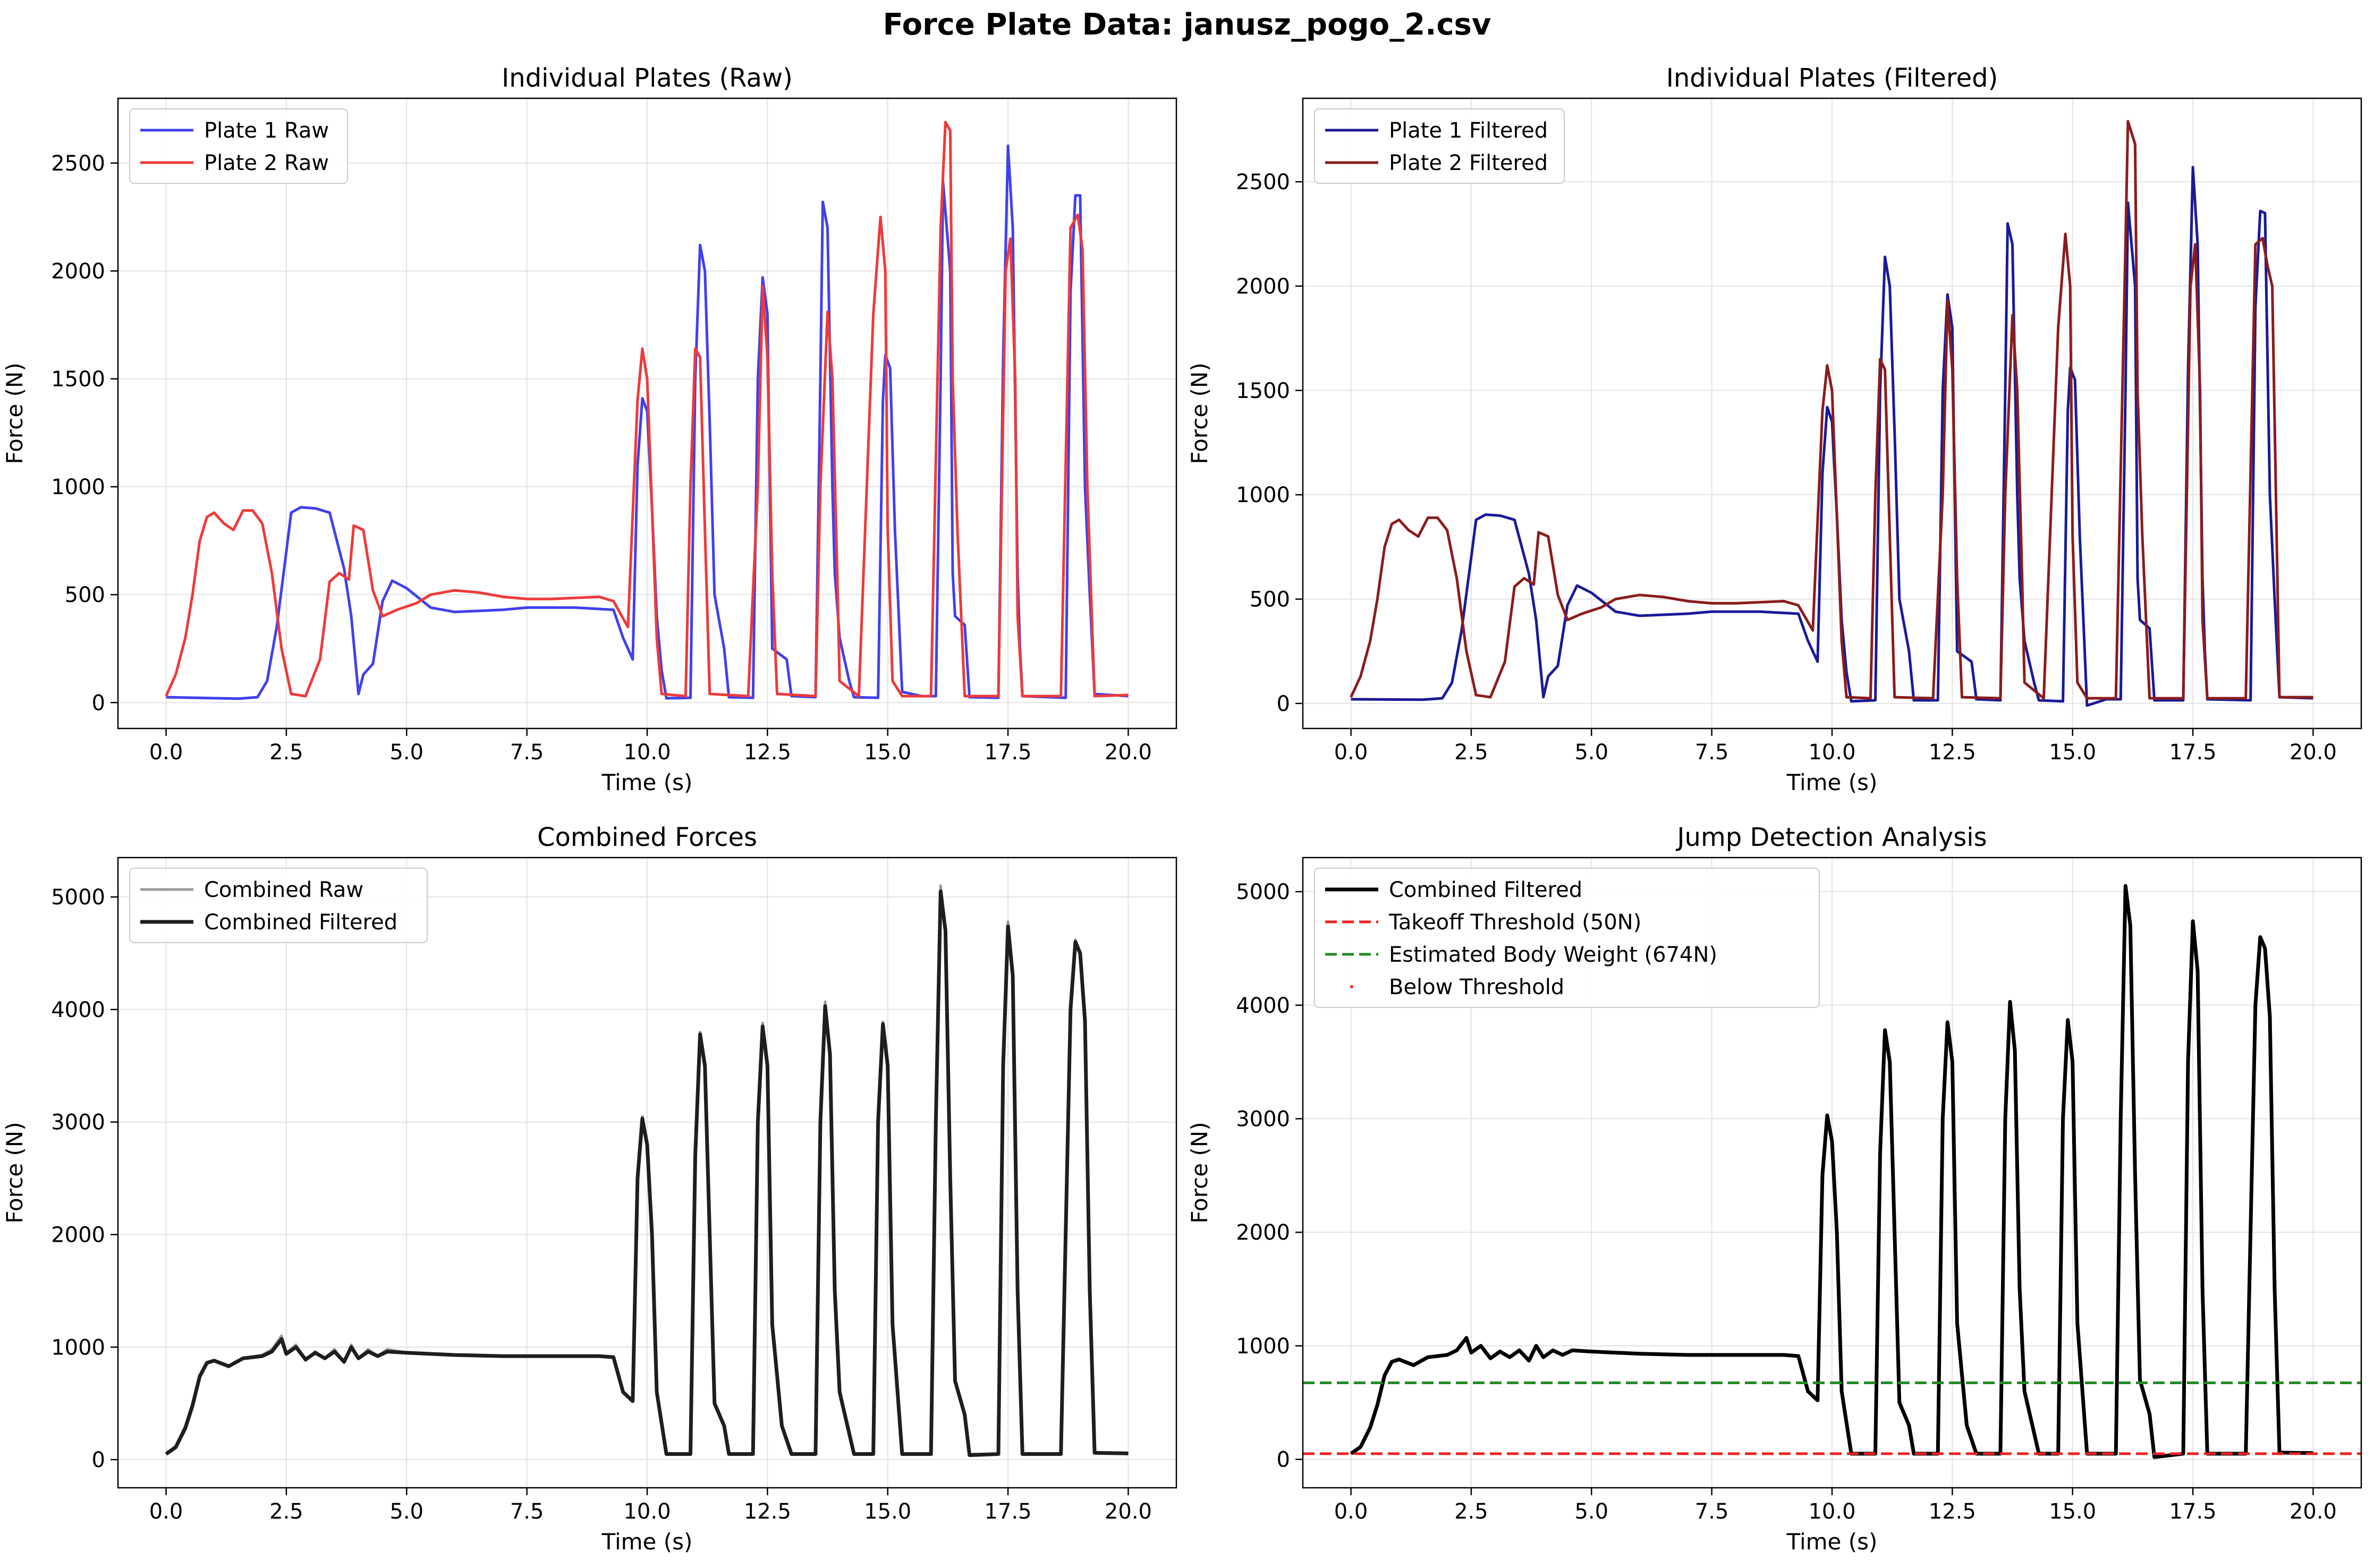 The height and width of the screenshot is (1568, 2374). What do you see at coordinates (1485, 890) in the screenshot?
I see `legend-label-1: Combined Filtered` at bounding box center [1485, 890].